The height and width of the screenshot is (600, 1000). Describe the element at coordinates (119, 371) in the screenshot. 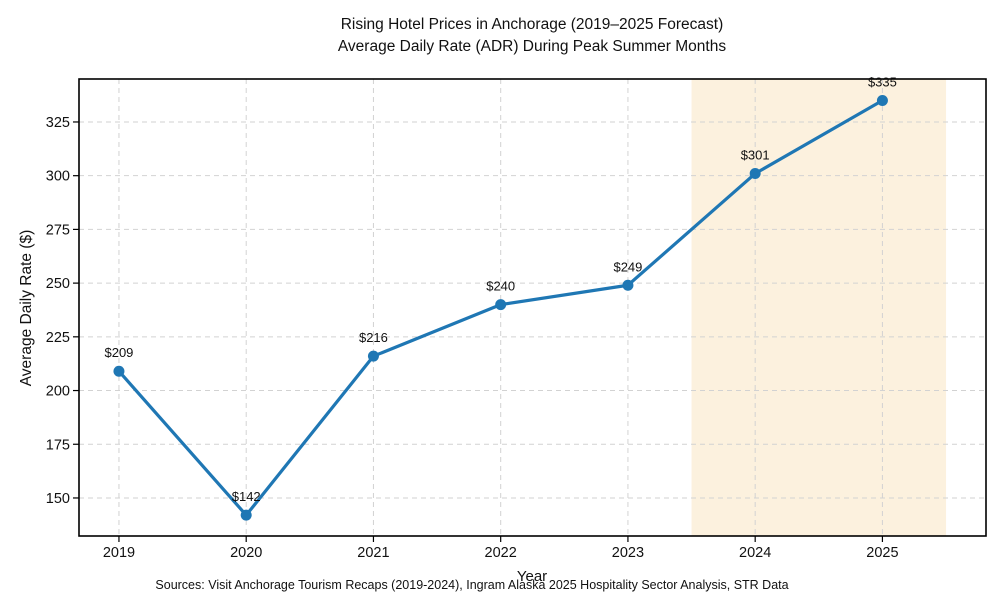

I see `data-point-2019` at that location.